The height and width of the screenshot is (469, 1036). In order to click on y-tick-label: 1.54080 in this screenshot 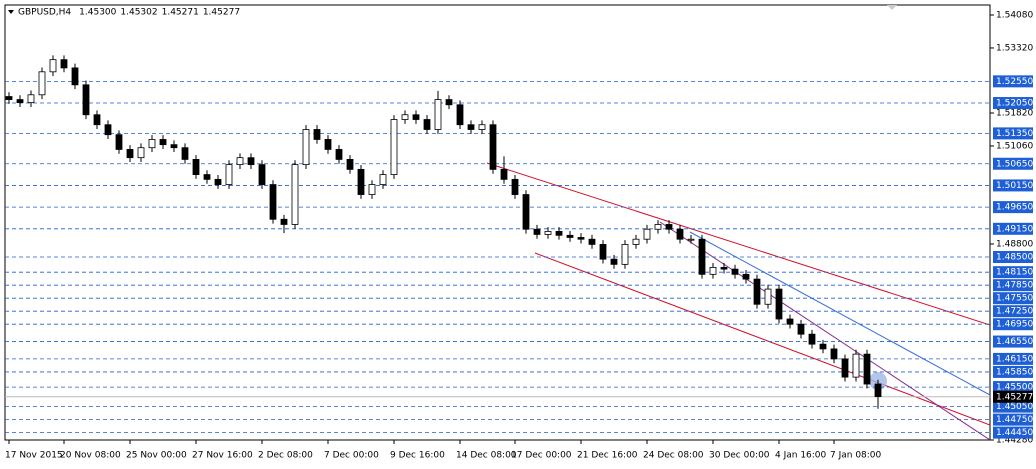, I will do `click(1014, 16)`.